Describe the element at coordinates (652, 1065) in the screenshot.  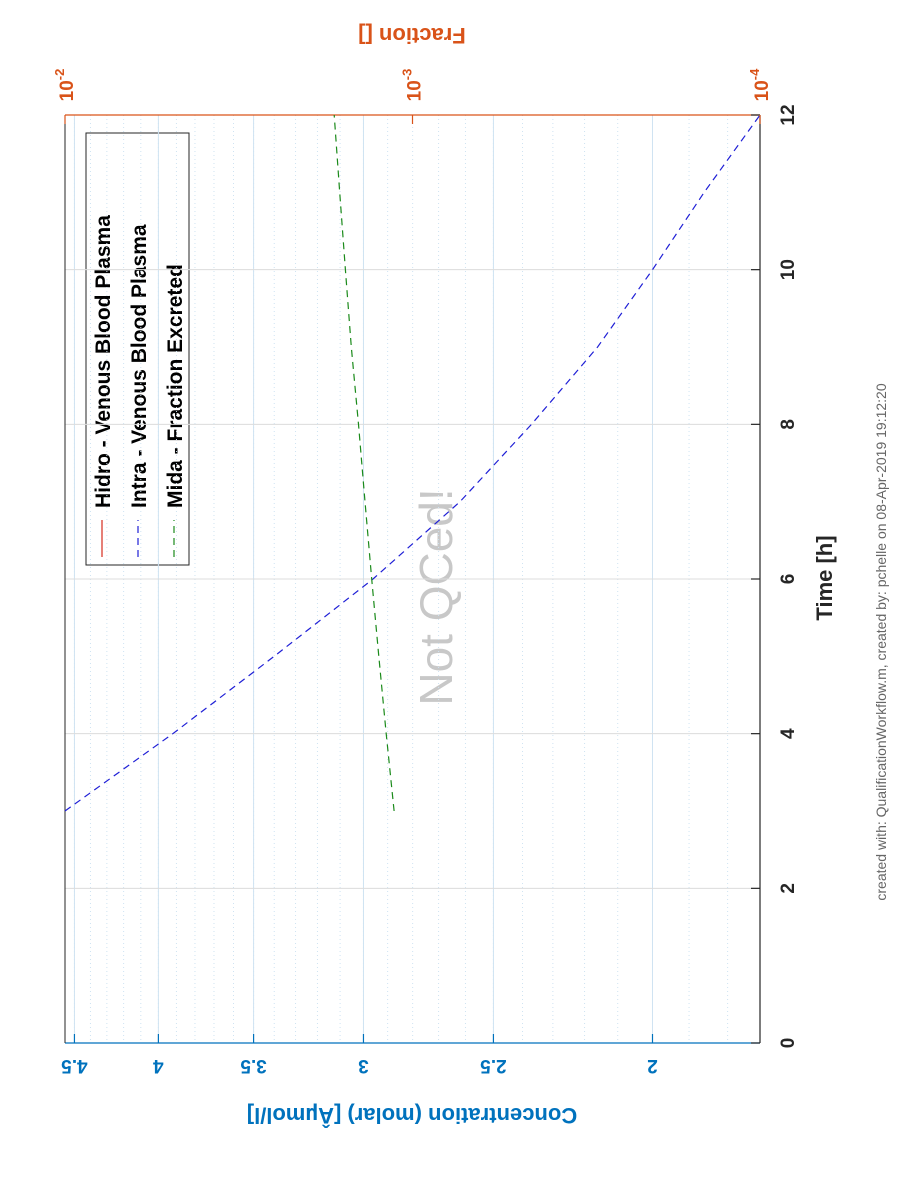
I see `y-left-tick-label: 2` at that location.